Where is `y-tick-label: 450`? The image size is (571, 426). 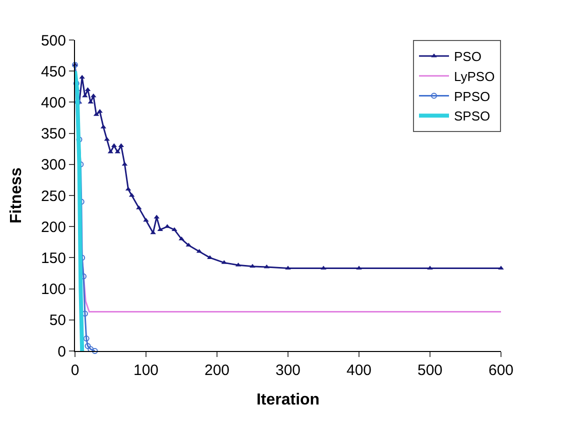
y-tick-label: 450 is located at coordinates (53, 71).